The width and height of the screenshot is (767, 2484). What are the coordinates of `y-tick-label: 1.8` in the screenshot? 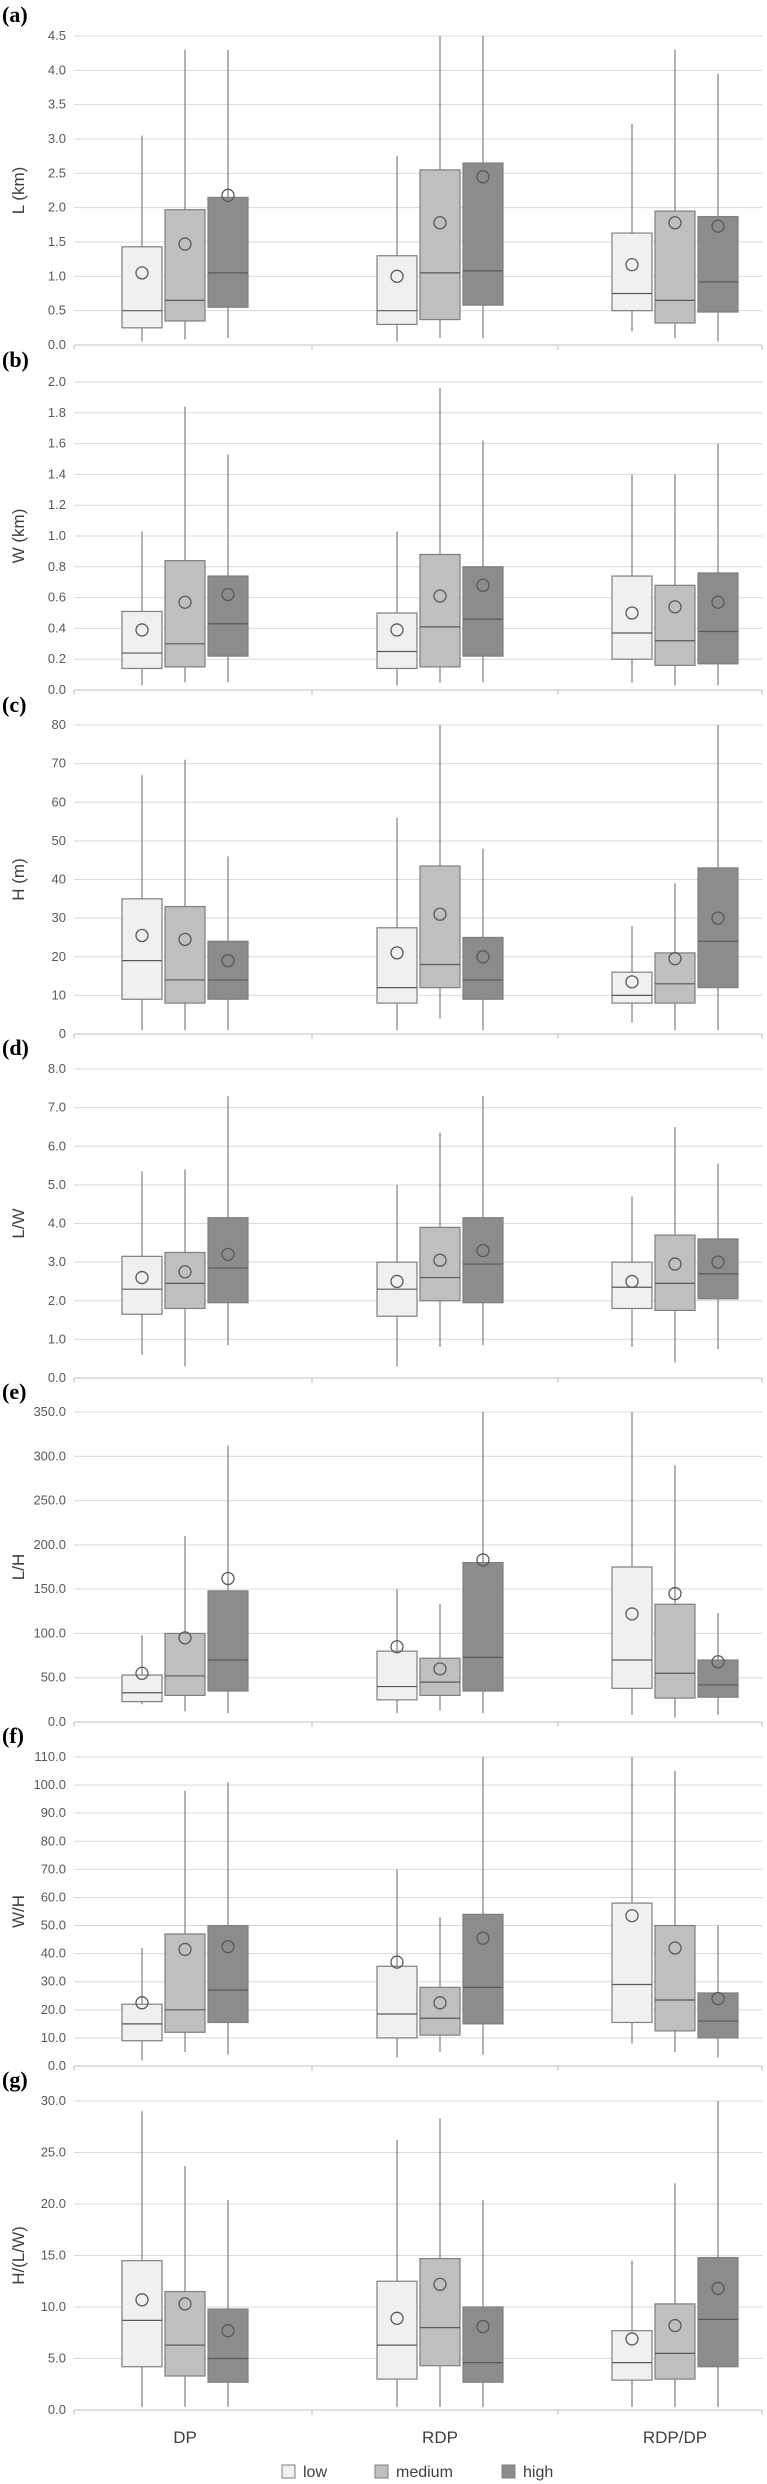 It's located at (57, 412).